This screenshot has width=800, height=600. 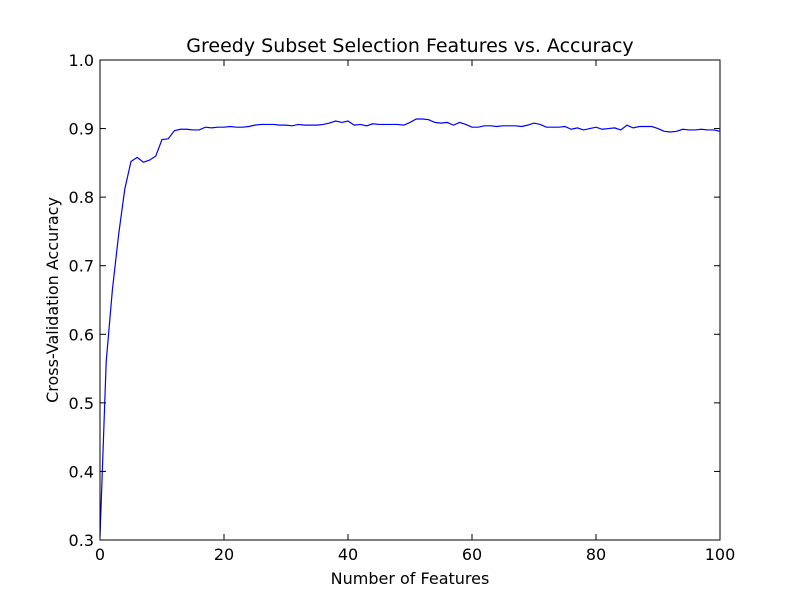 What do you see at coordinates (100, 554) in the screenshot?
I see `x-tick-label: 0` at bounding box center [100, 554].